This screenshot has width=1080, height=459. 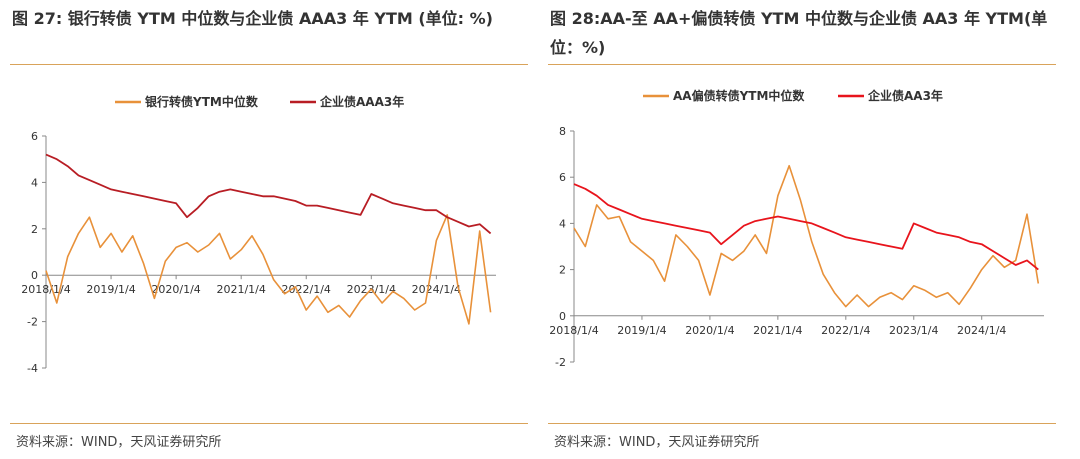 What do you see at coordinates (905, 95) in the screenshot?
I see `legend-label: 企业债AA3年` at bounding box center [905, 95].